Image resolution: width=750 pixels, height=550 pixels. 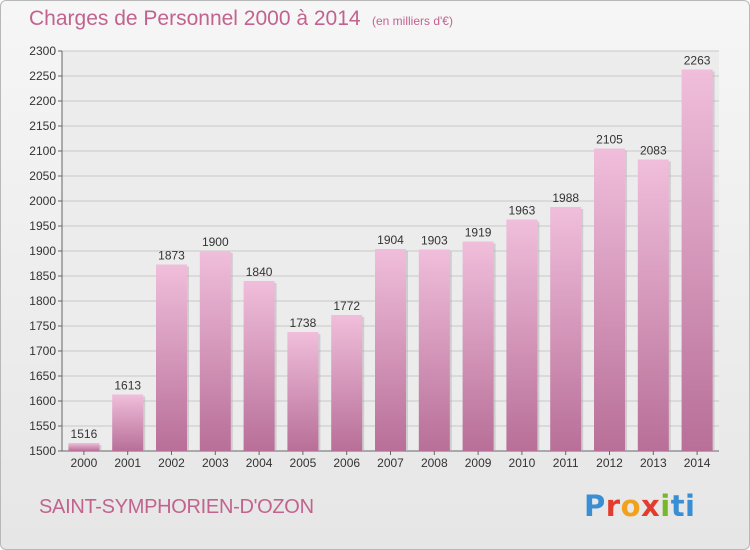 What do you see at coordinates (522, 211) in the screenshot?
I see `data-label: 1963` at bounding box center [522, 211].